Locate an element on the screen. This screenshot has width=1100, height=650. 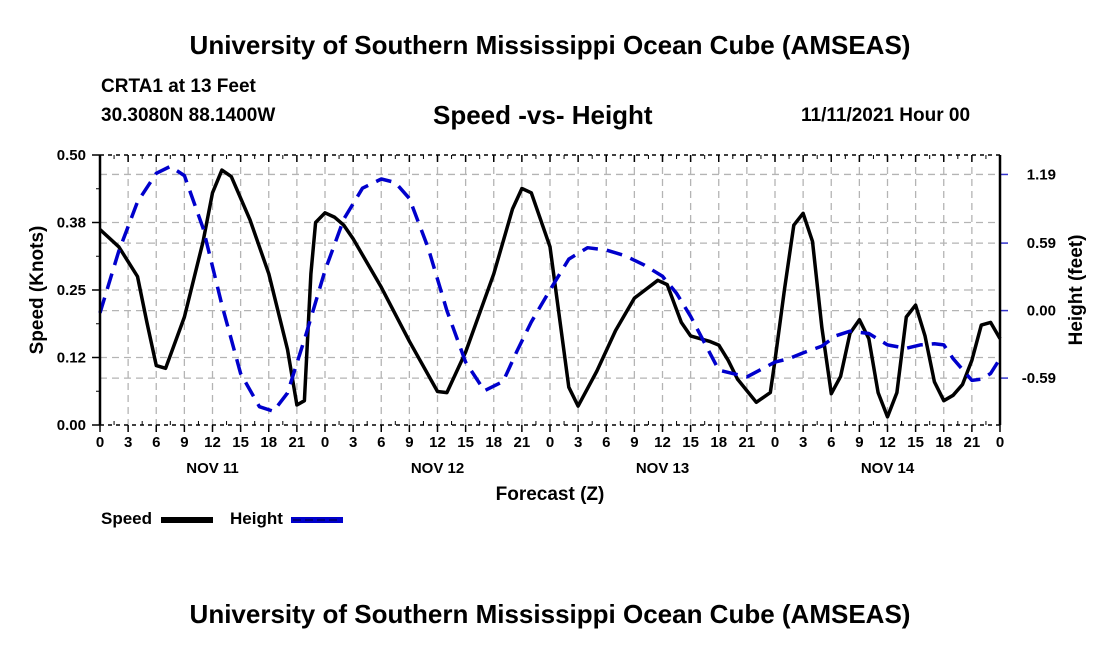
forecast-datetime: 11/11/2021 Hour 00 is located at coordinates (886, 115).